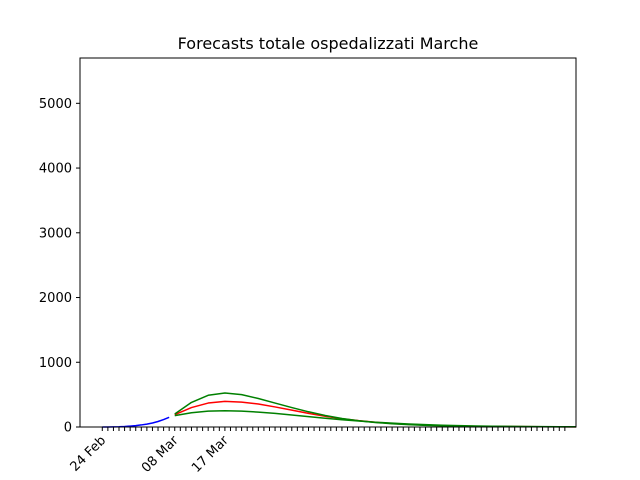 The width and height of the screenshot is (640, 480). What do you see at coordinates (59, 266) in the screenshot?
I see `y-axis: 0 1000 2000 3000 4000 5000` at bounding box center [59, 266].